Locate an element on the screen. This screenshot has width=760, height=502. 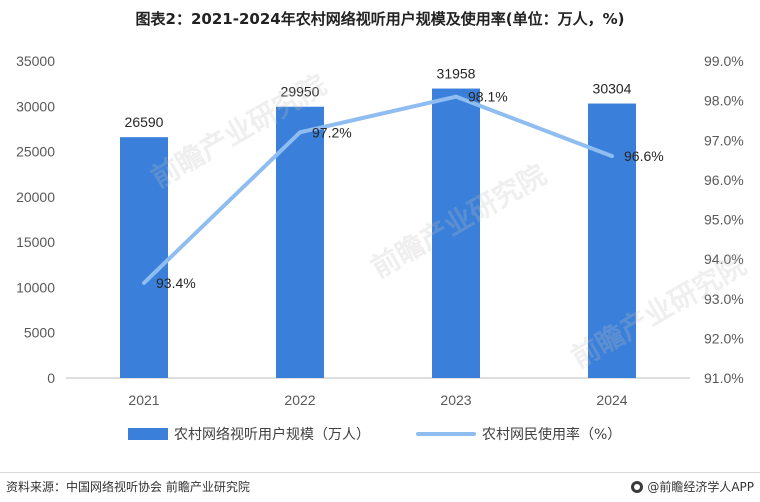
right-axis-tick-label: 91.0% is located at coordinates (724, 378).